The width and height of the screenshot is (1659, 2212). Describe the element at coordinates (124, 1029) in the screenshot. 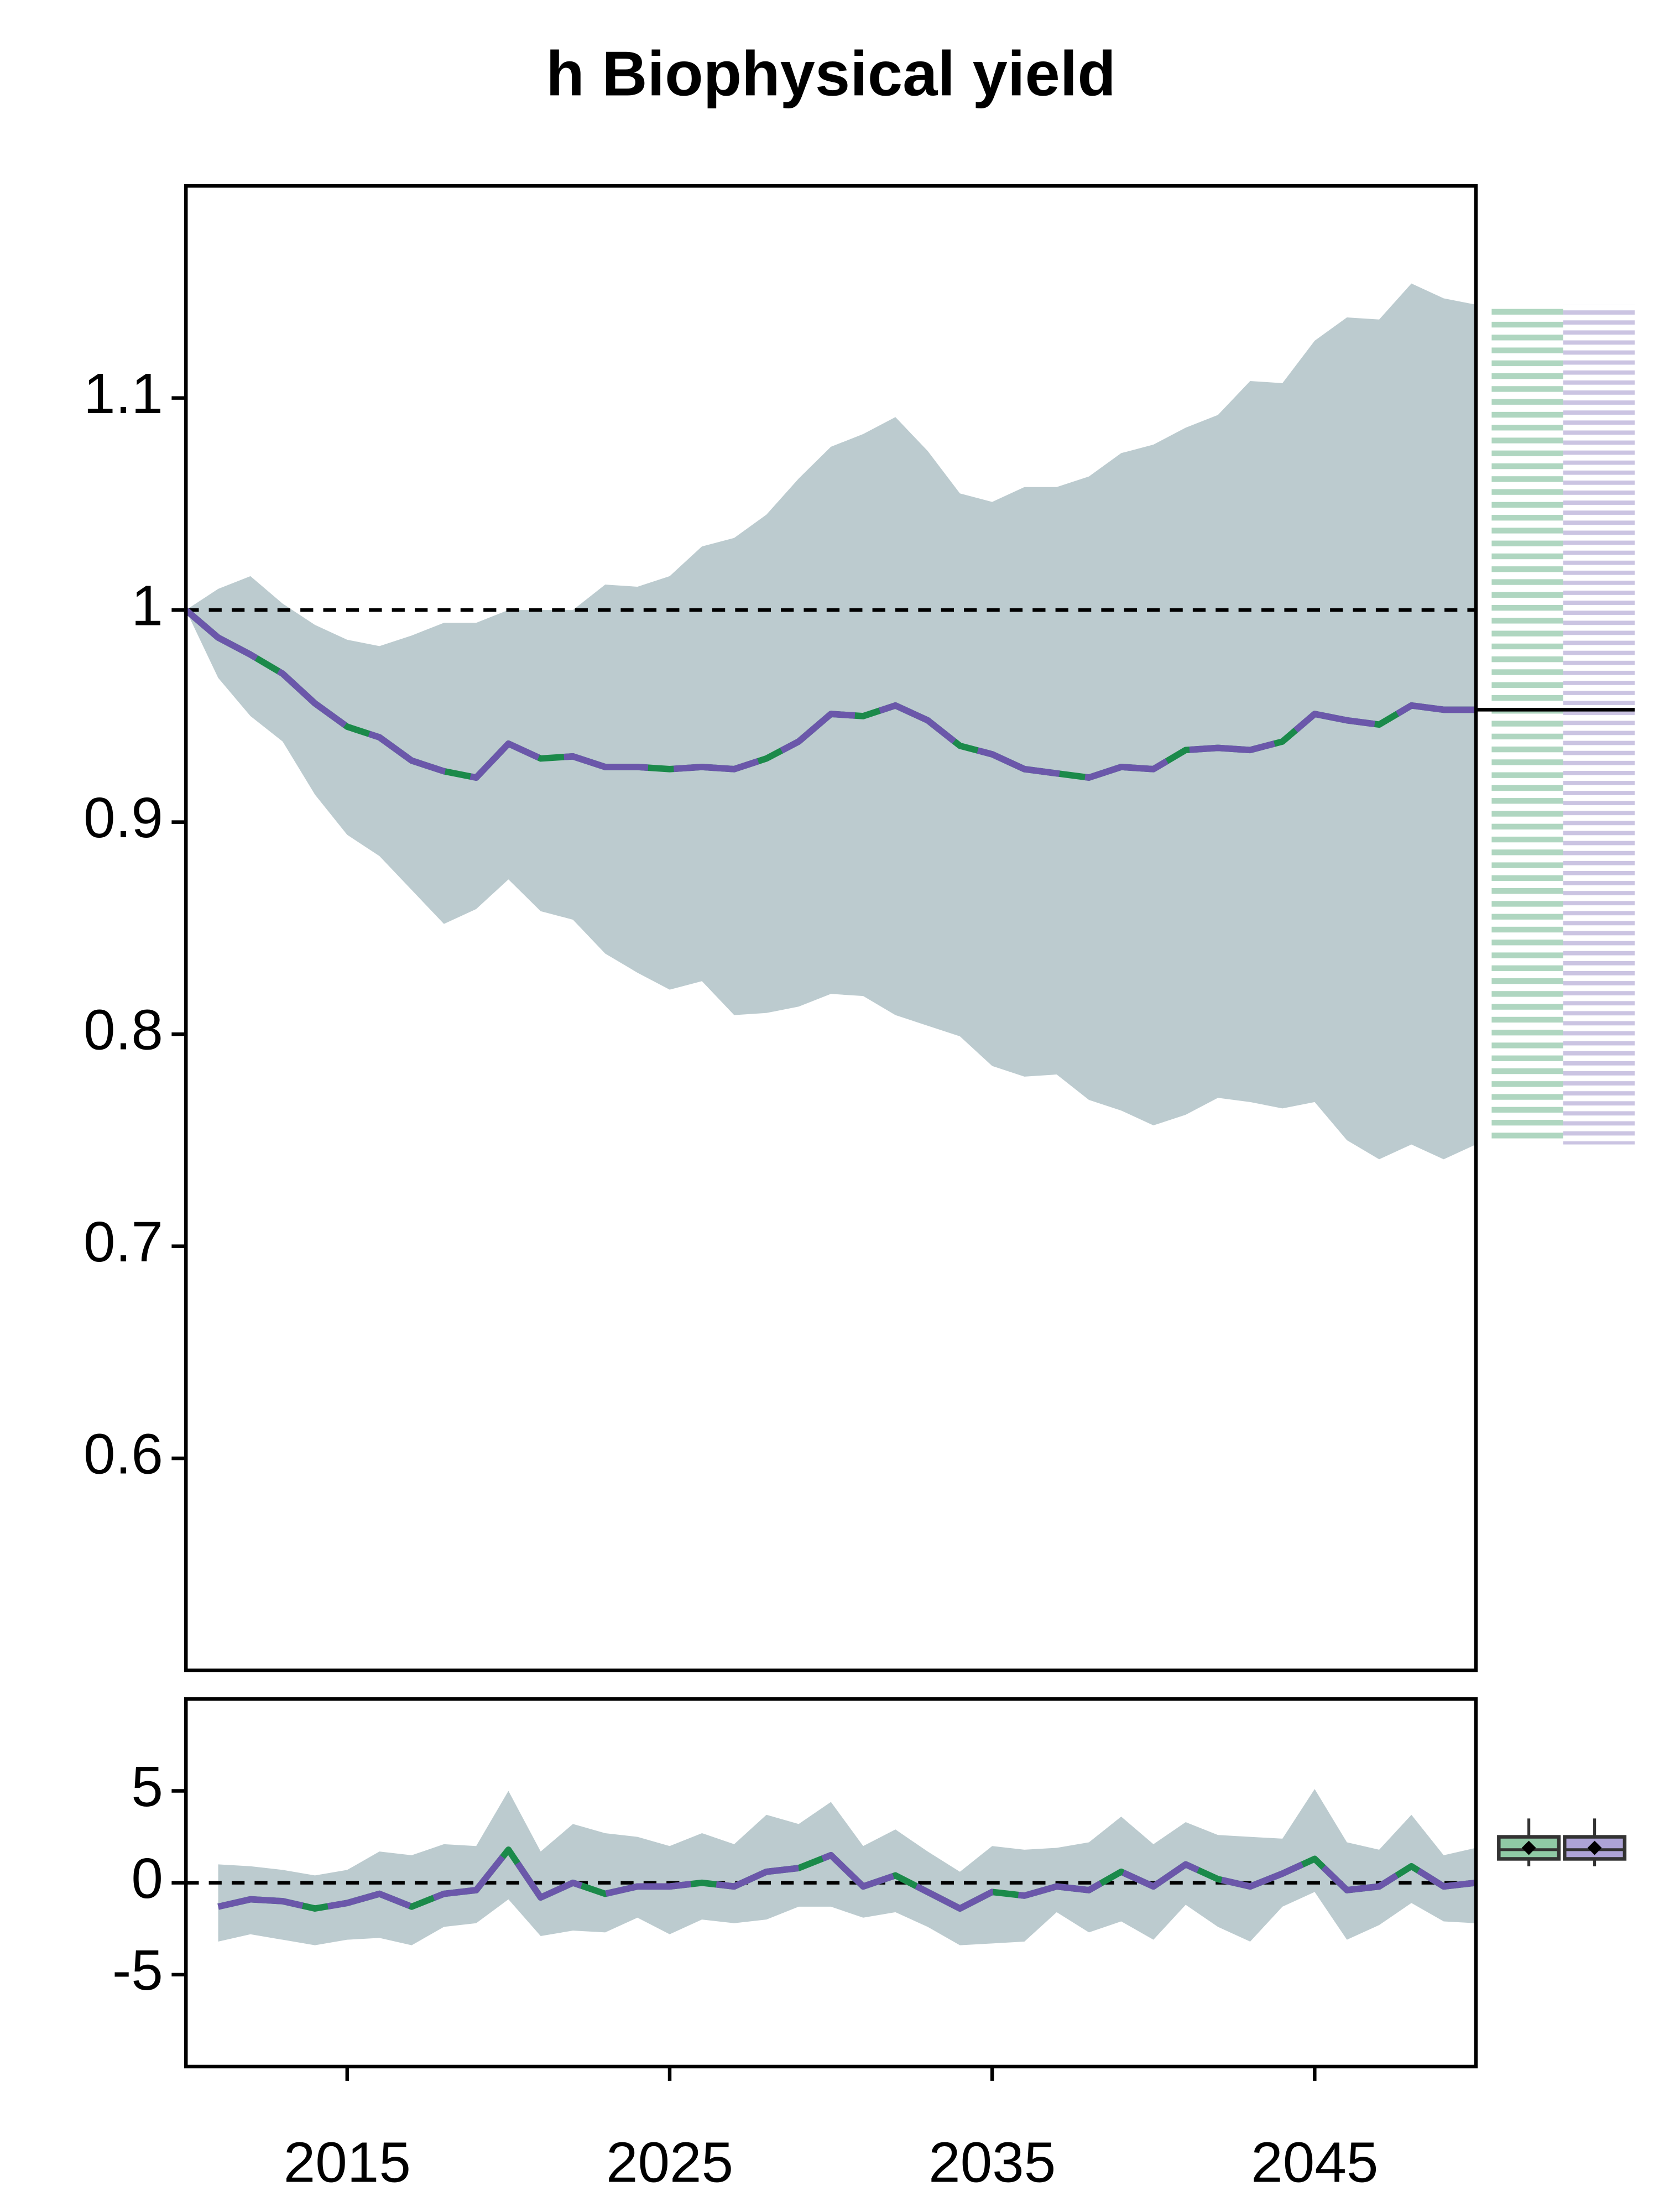

I see `y-tick-label: 0.8` at that location.